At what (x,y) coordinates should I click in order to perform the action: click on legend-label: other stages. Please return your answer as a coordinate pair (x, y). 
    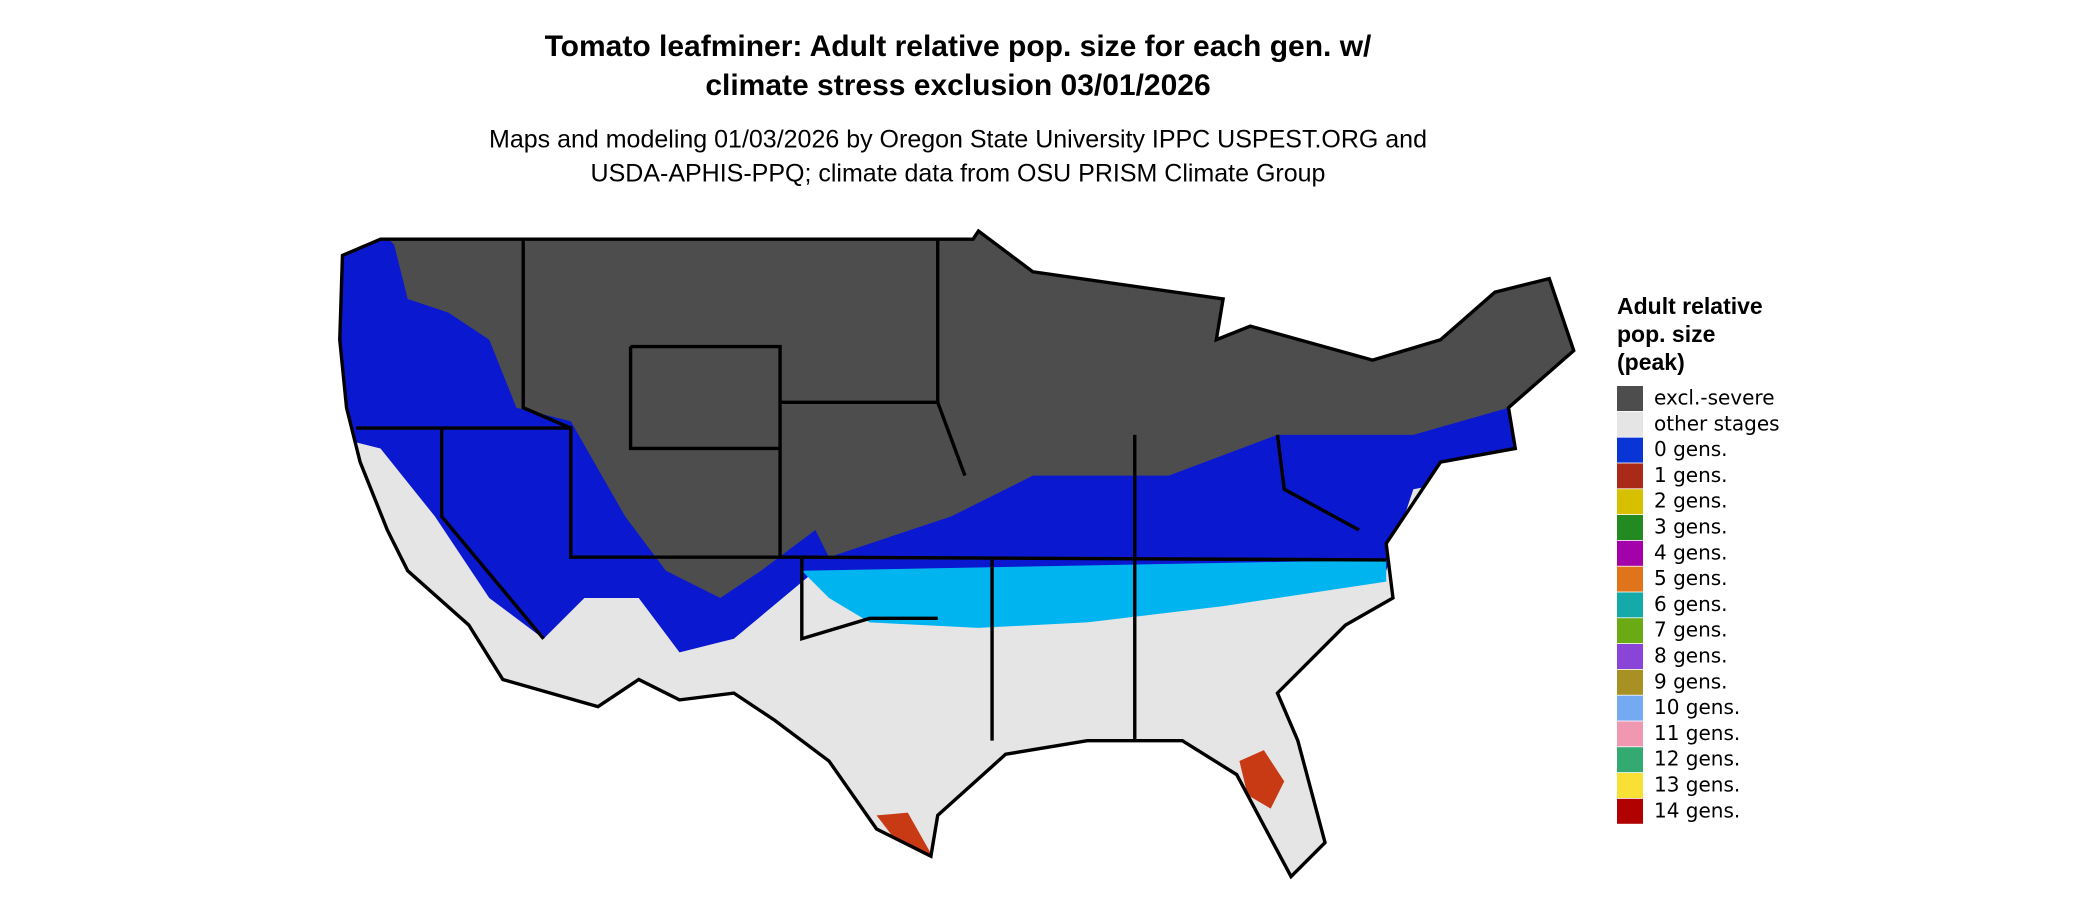
    Looking at the image, I should click on (1717, 423).